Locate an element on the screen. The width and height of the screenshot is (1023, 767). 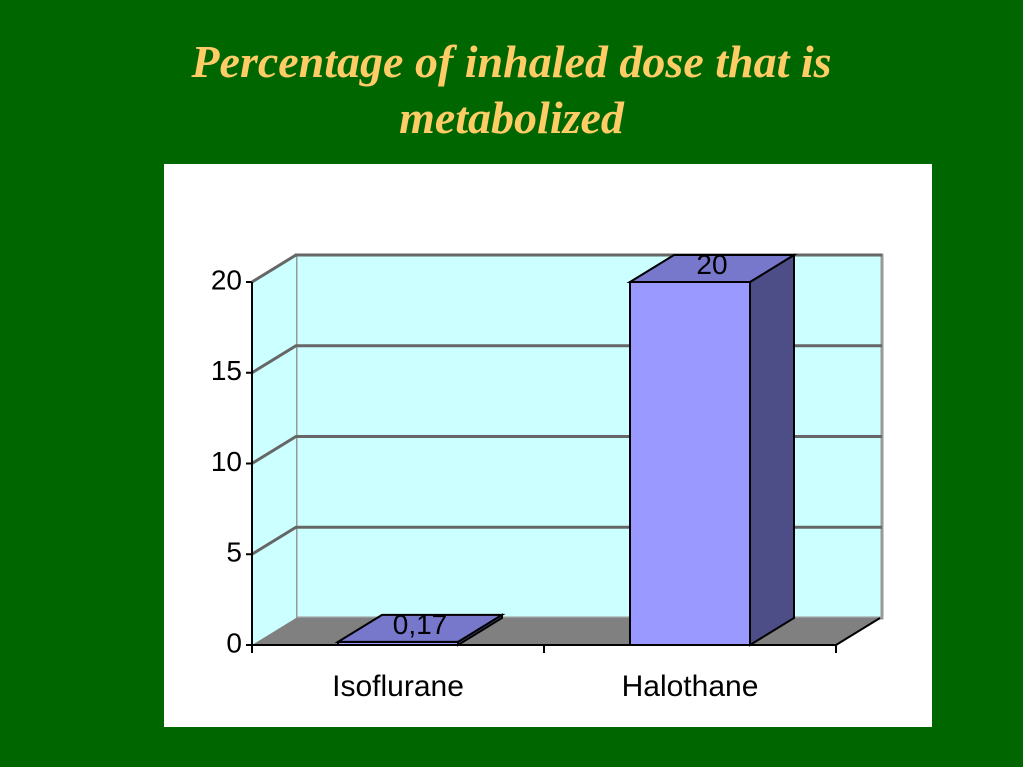
bar-side is located at coordinates (772, 450).